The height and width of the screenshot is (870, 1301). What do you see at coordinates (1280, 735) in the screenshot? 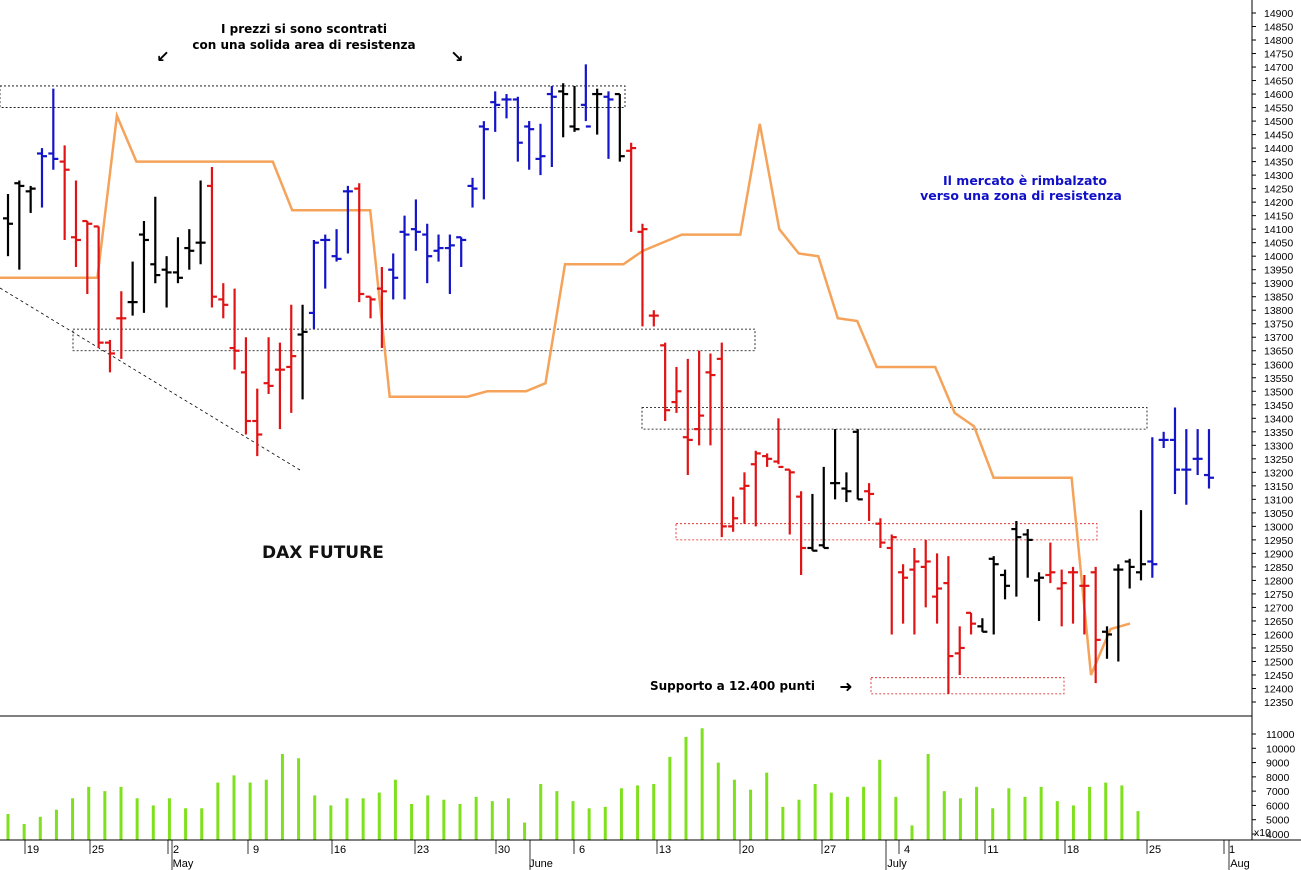
I see `volume-tick-label: 11000` at bounding box center [1280, 735].